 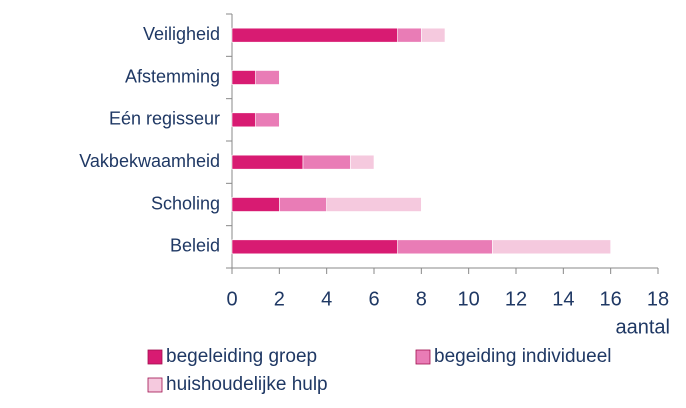 I want to click on y-tick-label: Afstemming, so click(x=172, y=76).